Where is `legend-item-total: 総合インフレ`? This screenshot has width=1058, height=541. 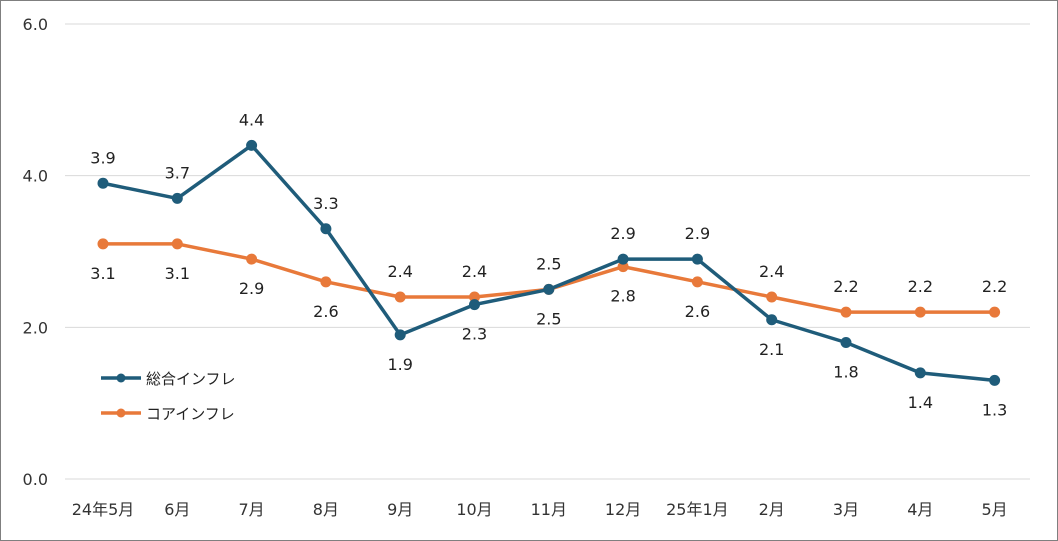
legend-item-total: 総合インフレ is located at coordinates (168, 379).